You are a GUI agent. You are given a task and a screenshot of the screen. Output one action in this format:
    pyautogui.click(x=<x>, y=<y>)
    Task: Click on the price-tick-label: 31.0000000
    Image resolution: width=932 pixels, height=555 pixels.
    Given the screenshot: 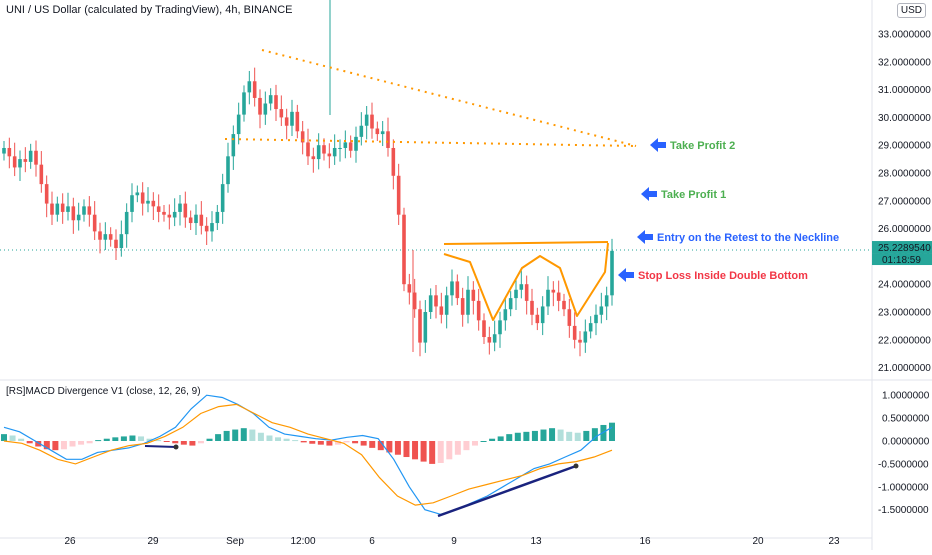 What is the action you would take?
    pyautogui.click(x=904, y=90)
    